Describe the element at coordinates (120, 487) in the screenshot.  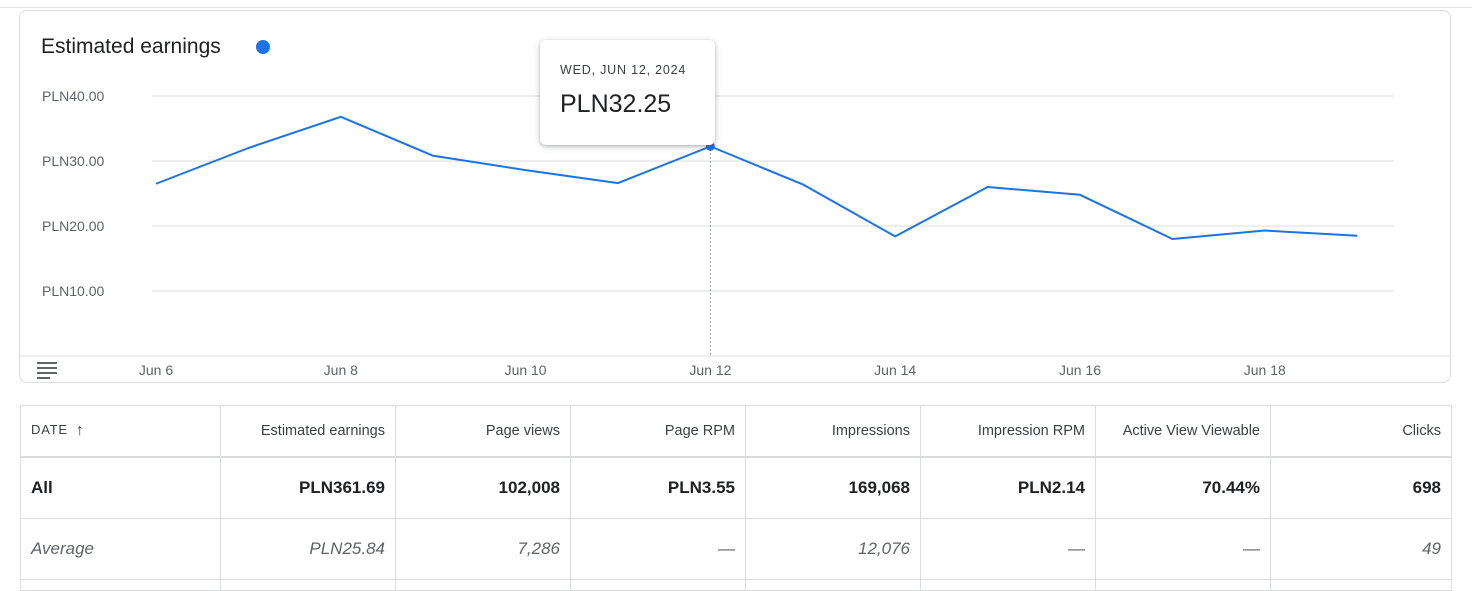
I see `row-label: All` at that location.